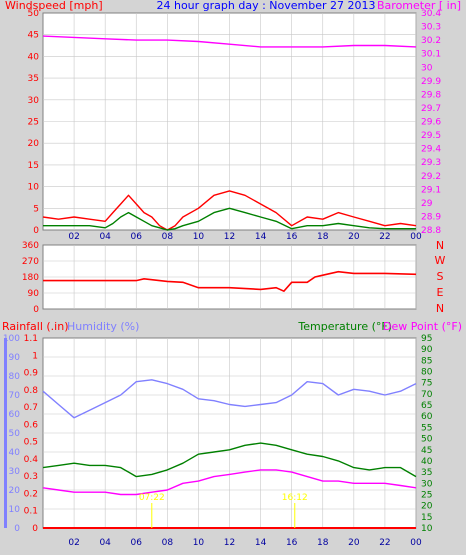  I want to click on humidity-y-tick-label: 60, so click(15, 415).